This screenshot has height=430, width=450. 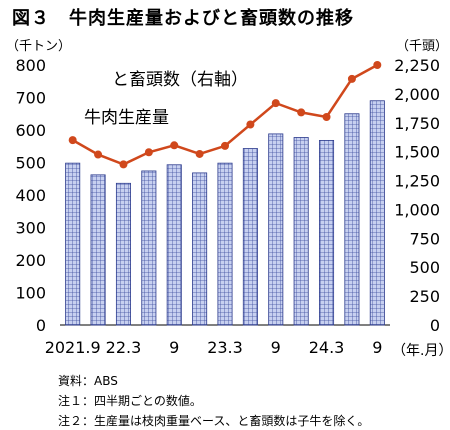 What do you see at coordinates (30, 65) in the screenshot?
I see `y-left-tick-label: 800` at bounding box center [30, 65].